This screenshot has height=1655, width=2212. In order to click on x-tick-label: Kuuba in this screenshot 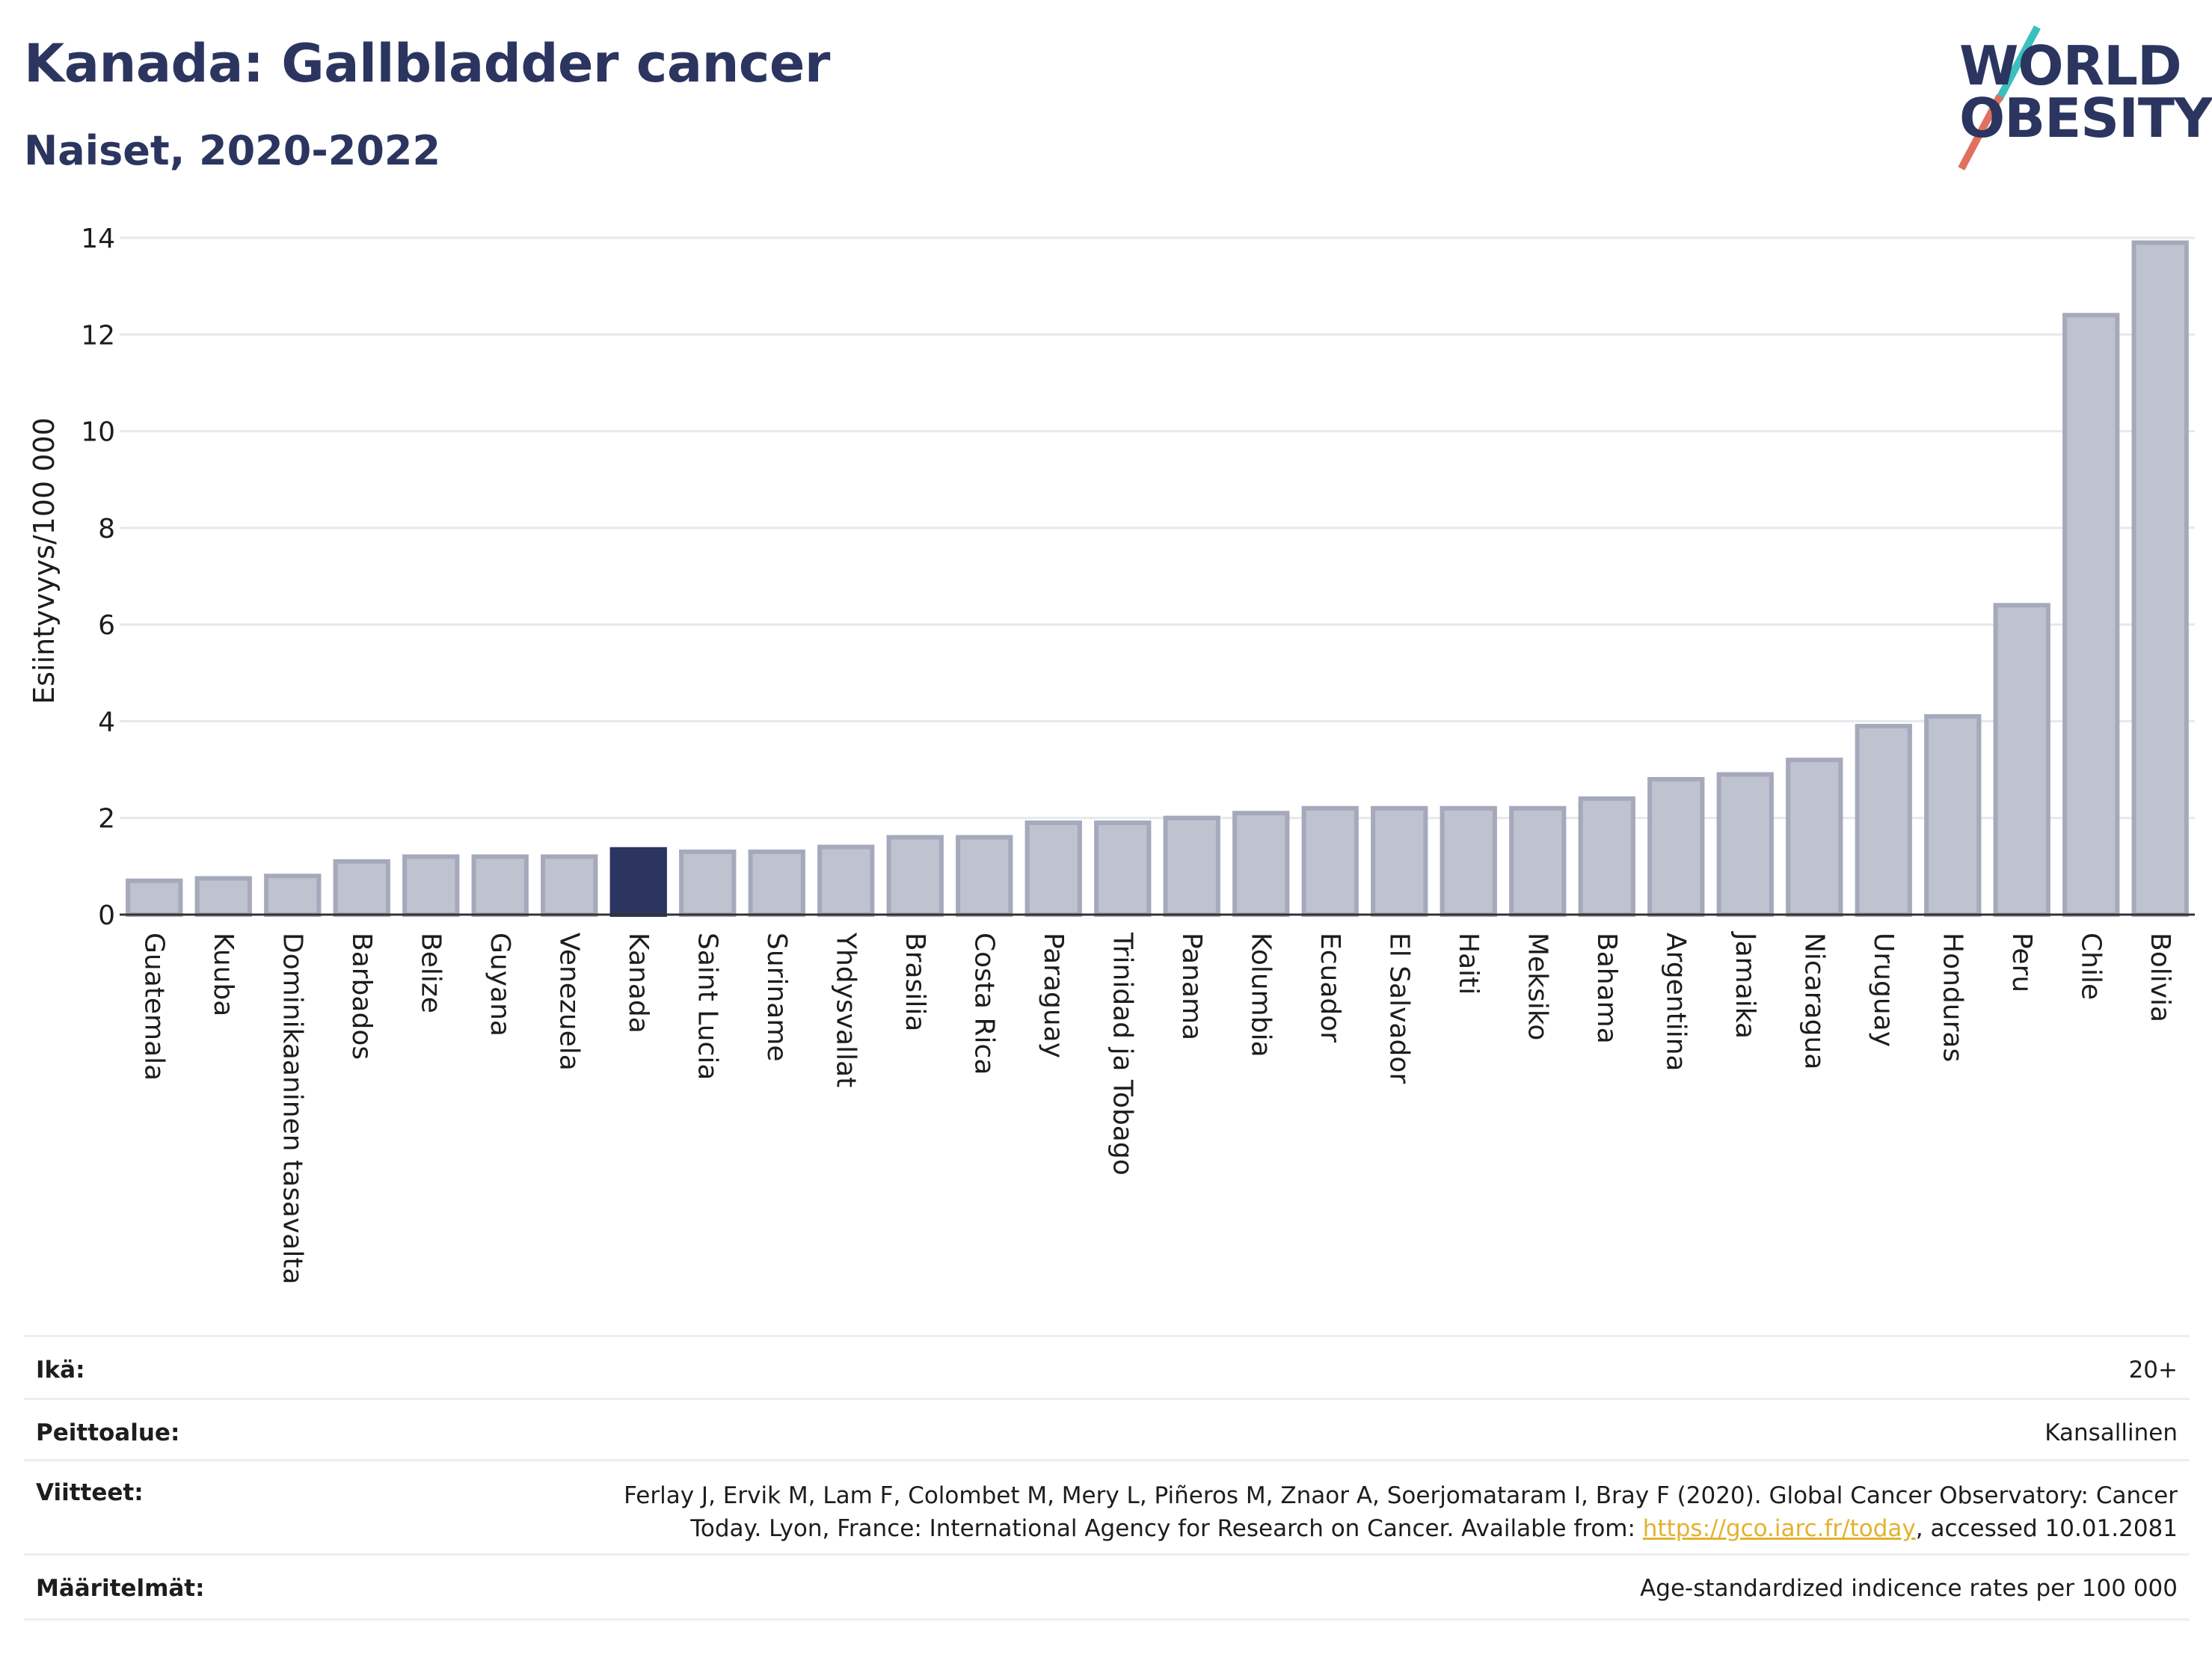, I will do `click(223, 974)`.